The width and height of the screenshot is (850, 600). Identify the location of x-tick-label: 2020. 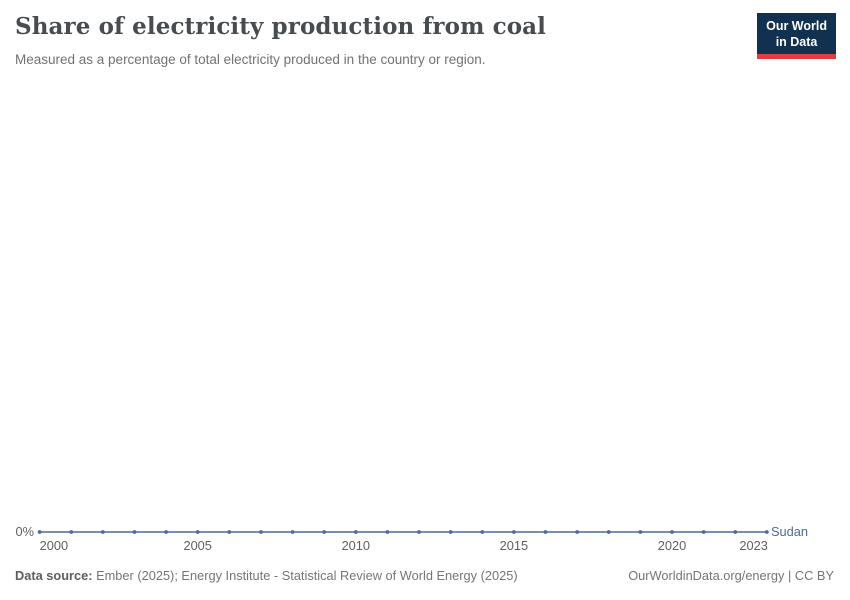
(672, 545).